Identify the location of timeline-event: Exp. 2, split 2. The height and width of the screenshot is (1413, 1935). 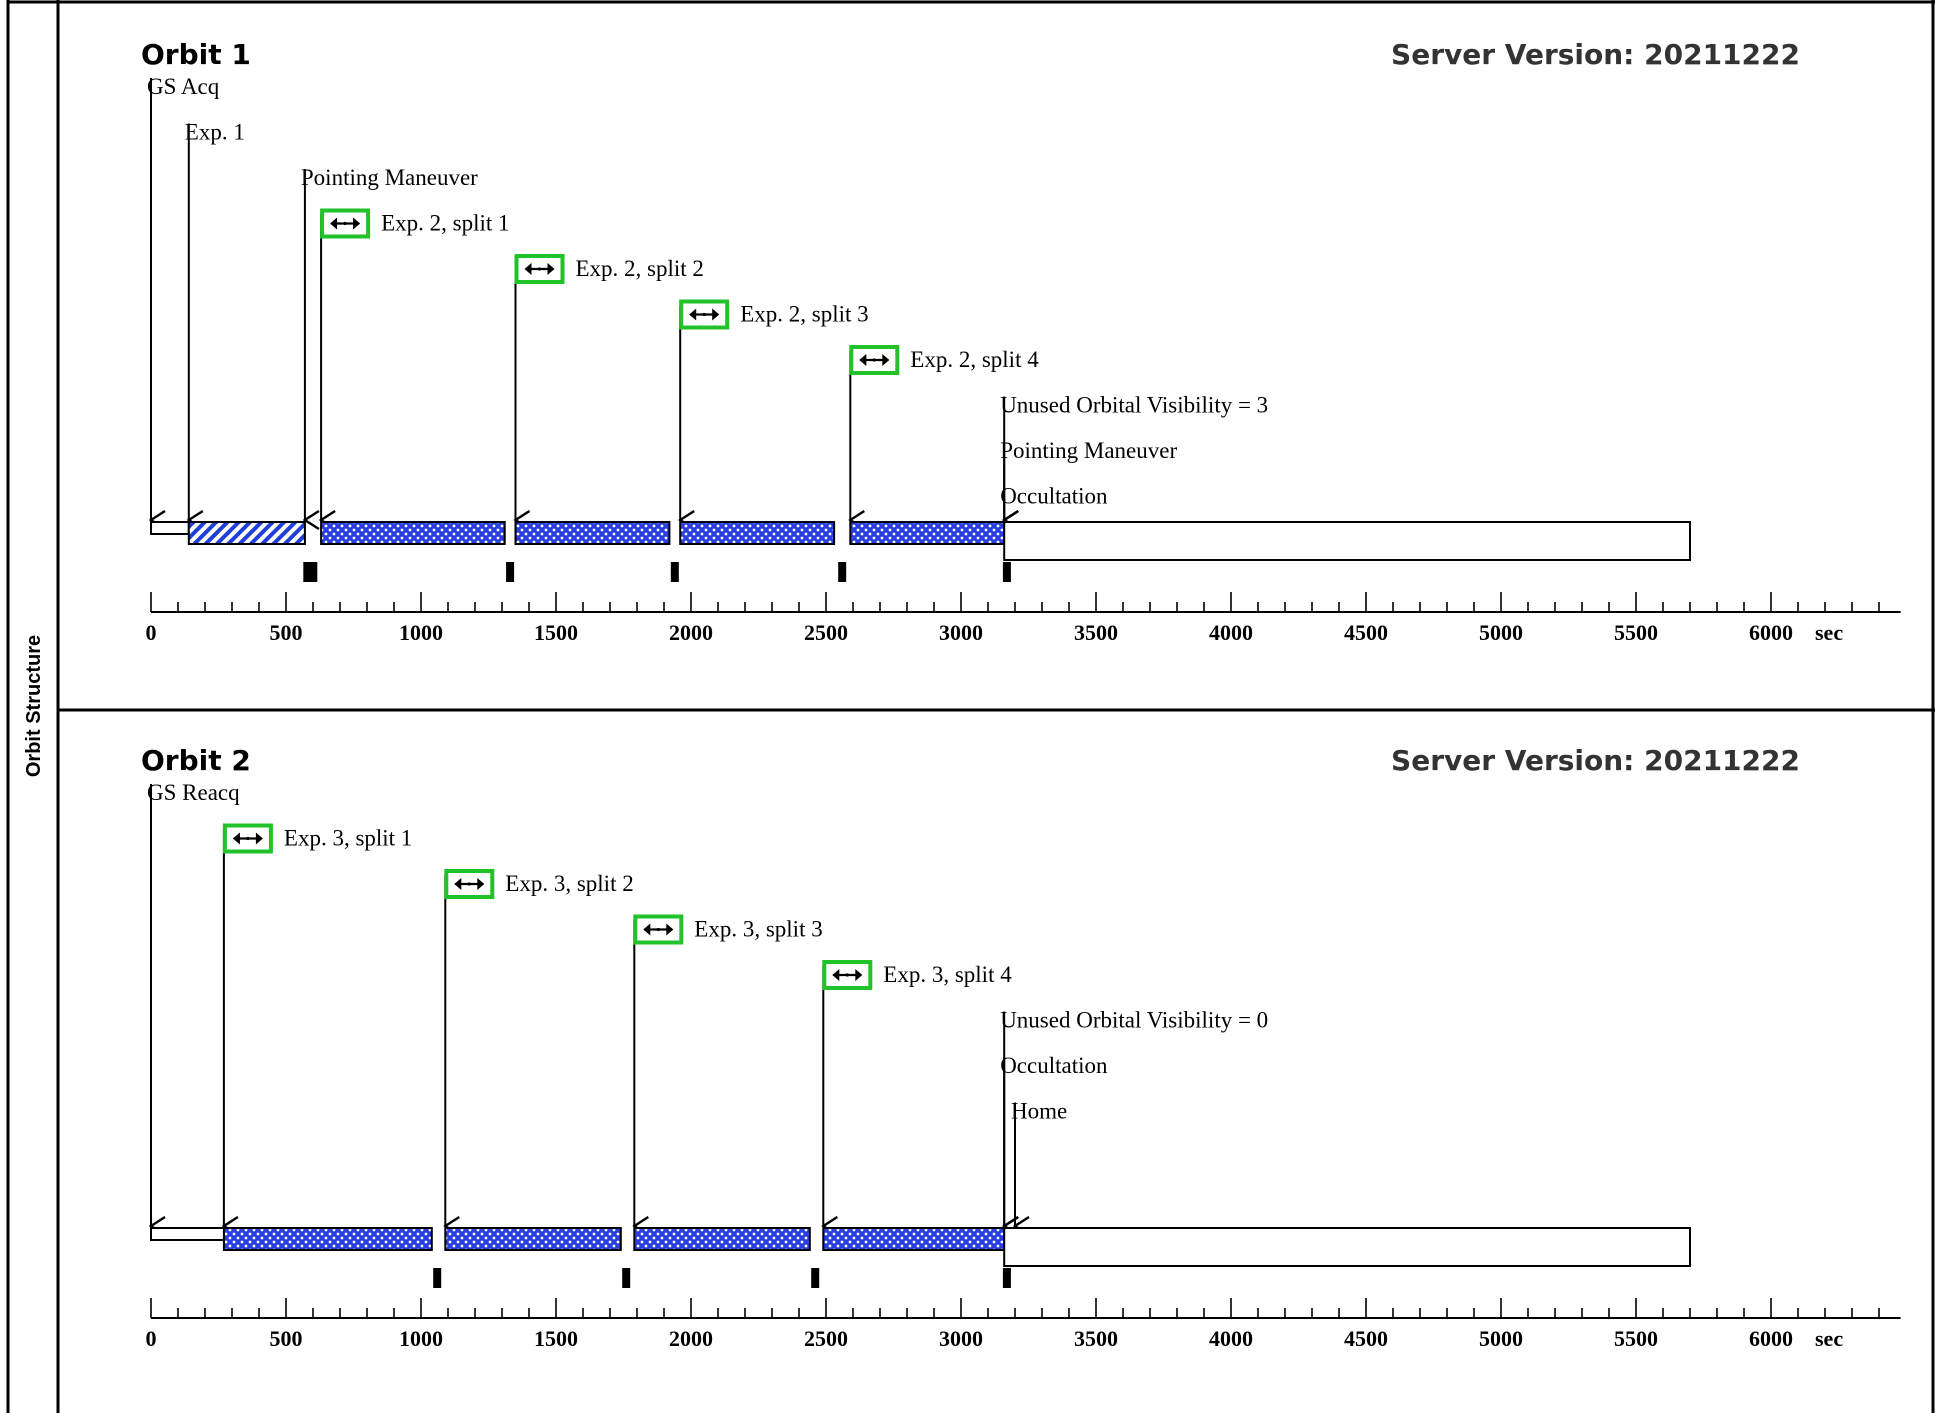
(609, 387).